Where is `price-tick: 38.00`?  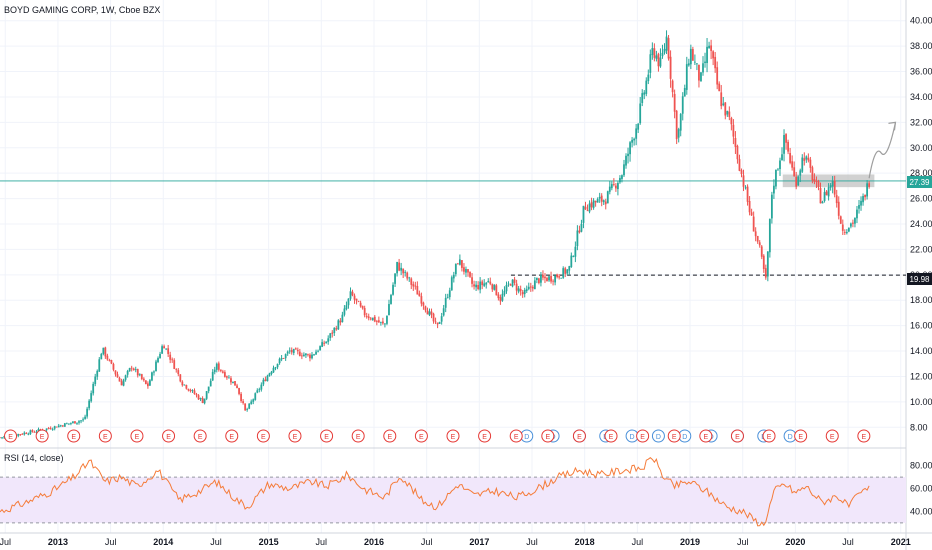
price-tick: 38.00 is located at coordinates (921, 46).